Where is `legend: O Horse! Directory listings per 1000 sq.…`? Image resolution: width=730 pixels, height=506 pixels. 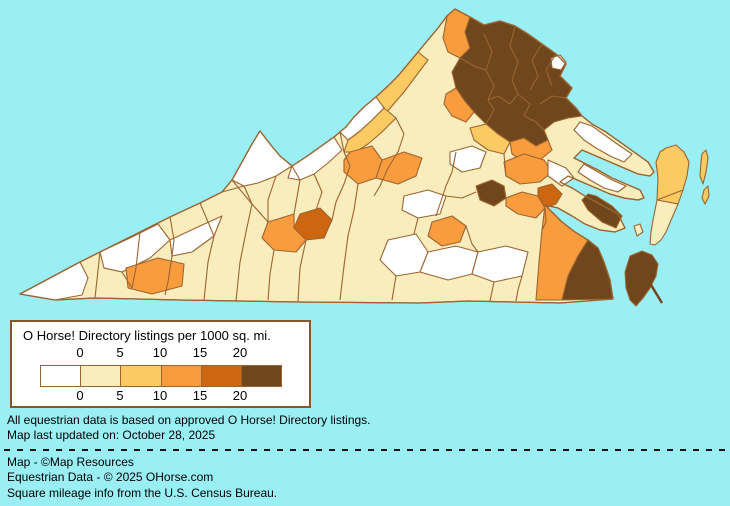
legend: O Horse! Directory listings per 1000 sq.… is located at coordinates (160, 364).